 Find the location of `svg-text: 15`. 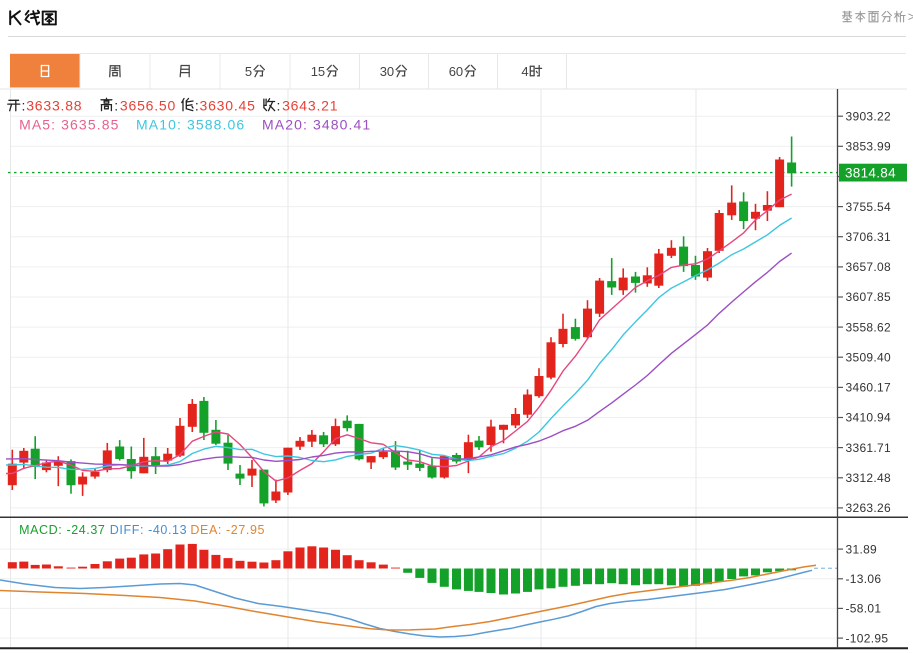

svg-text: 15 is located at coordinates (318, 71).